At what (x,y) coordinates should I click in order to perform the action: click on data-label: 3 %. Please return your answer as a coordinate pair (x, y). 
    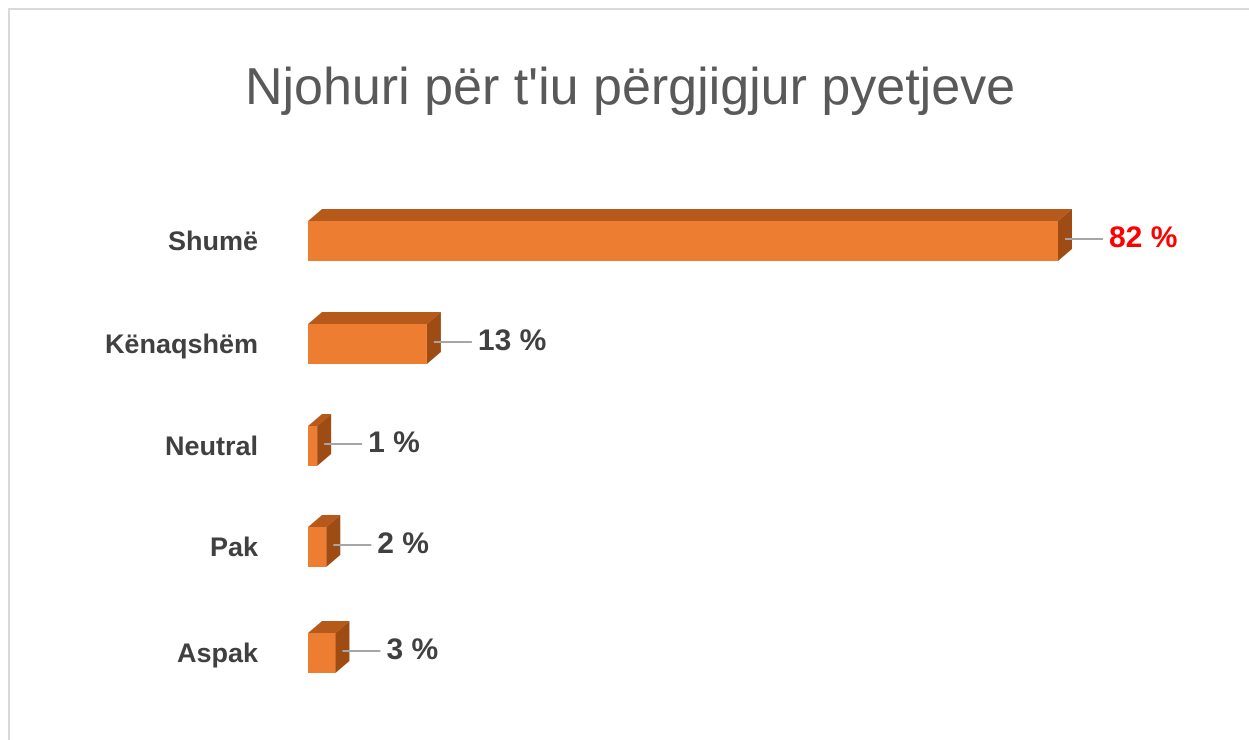
    Looking at the image, I should click on (412, 649).